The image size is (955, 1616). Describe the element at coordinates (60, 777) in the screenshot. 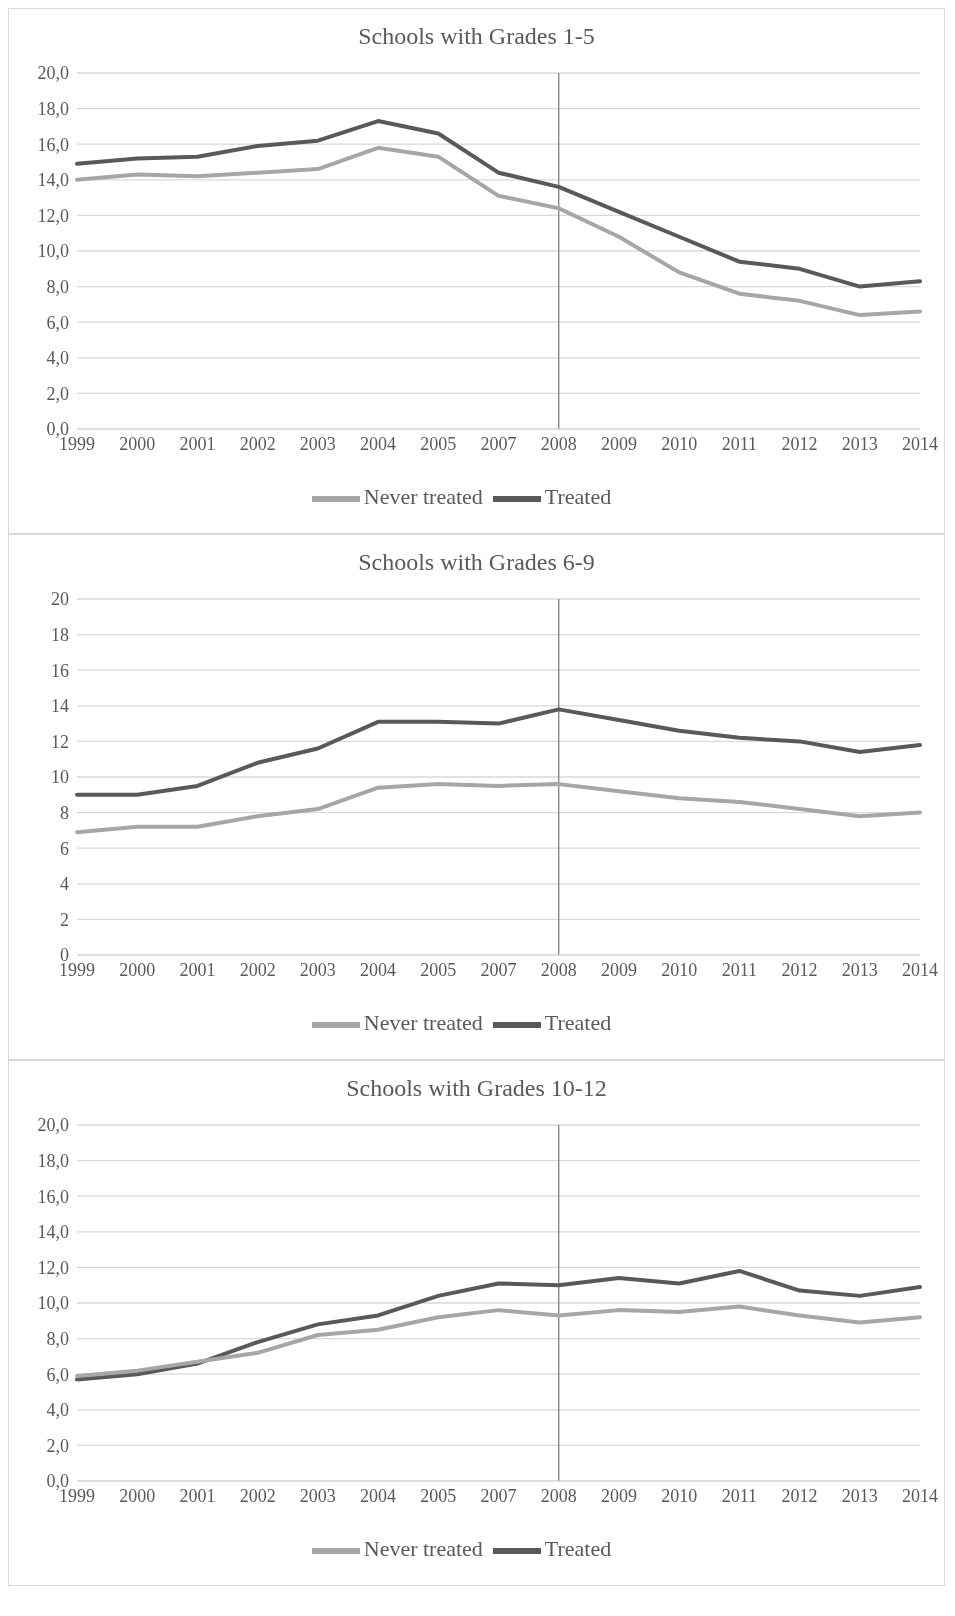

I see `y-tick-label: 10` at that location.